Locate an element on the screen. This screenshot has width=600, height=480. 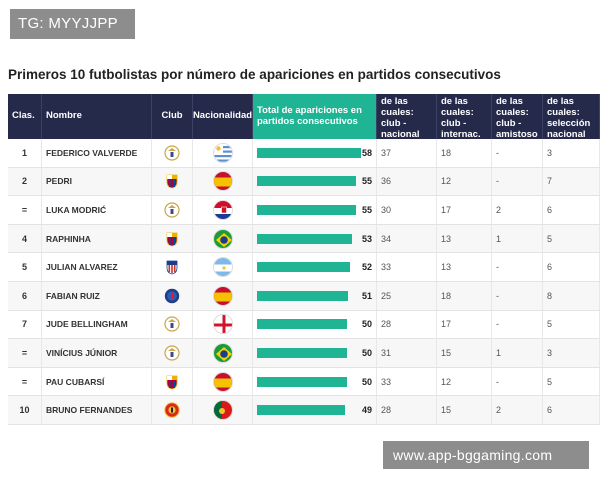
header-rank: Clas. is located at coordinates (25, 116).